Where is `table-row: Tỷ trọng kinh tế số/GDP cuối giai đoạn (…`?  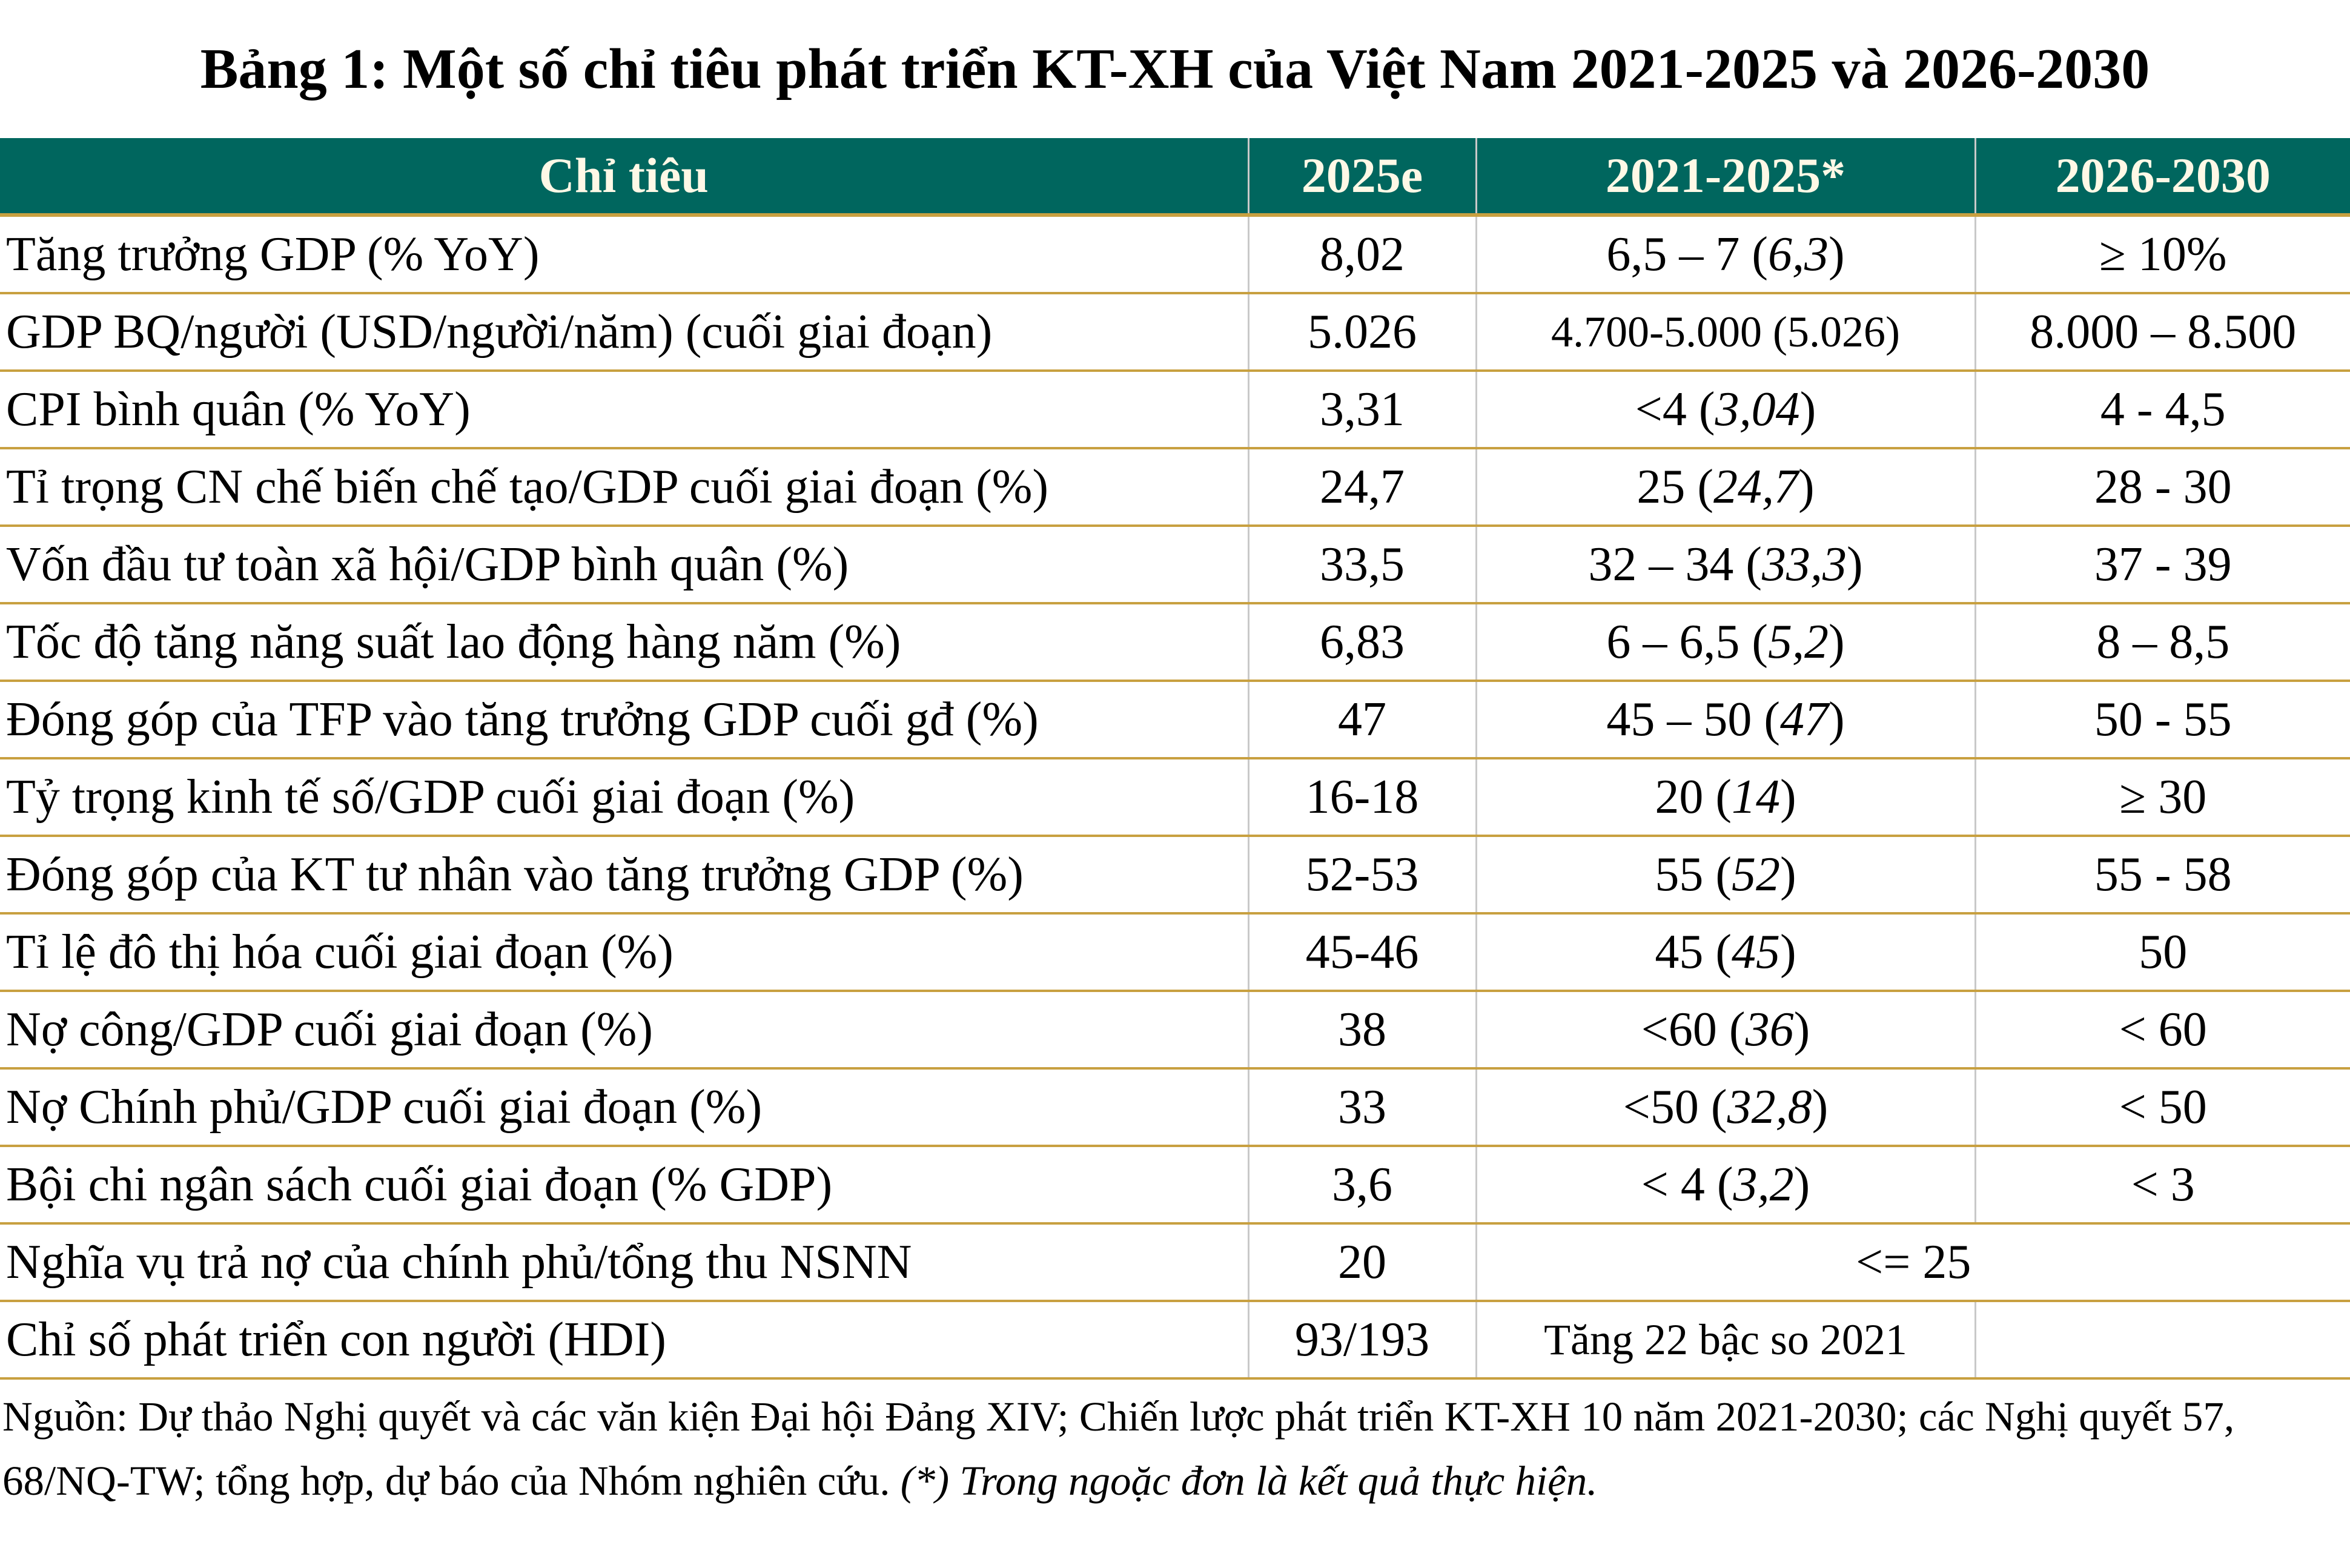 table-row: Tỷ trọng kinh tế số/GDP cuối giai đoạn (… is located at coordinates (1175, 797).